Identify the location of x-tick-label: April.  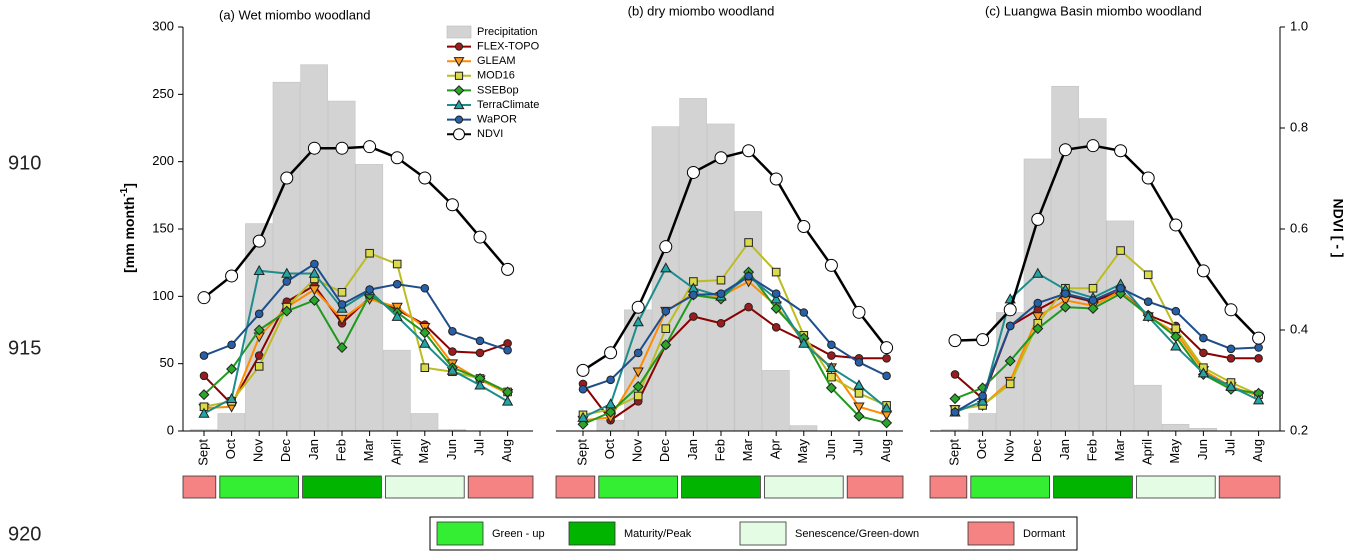
(396, 452).